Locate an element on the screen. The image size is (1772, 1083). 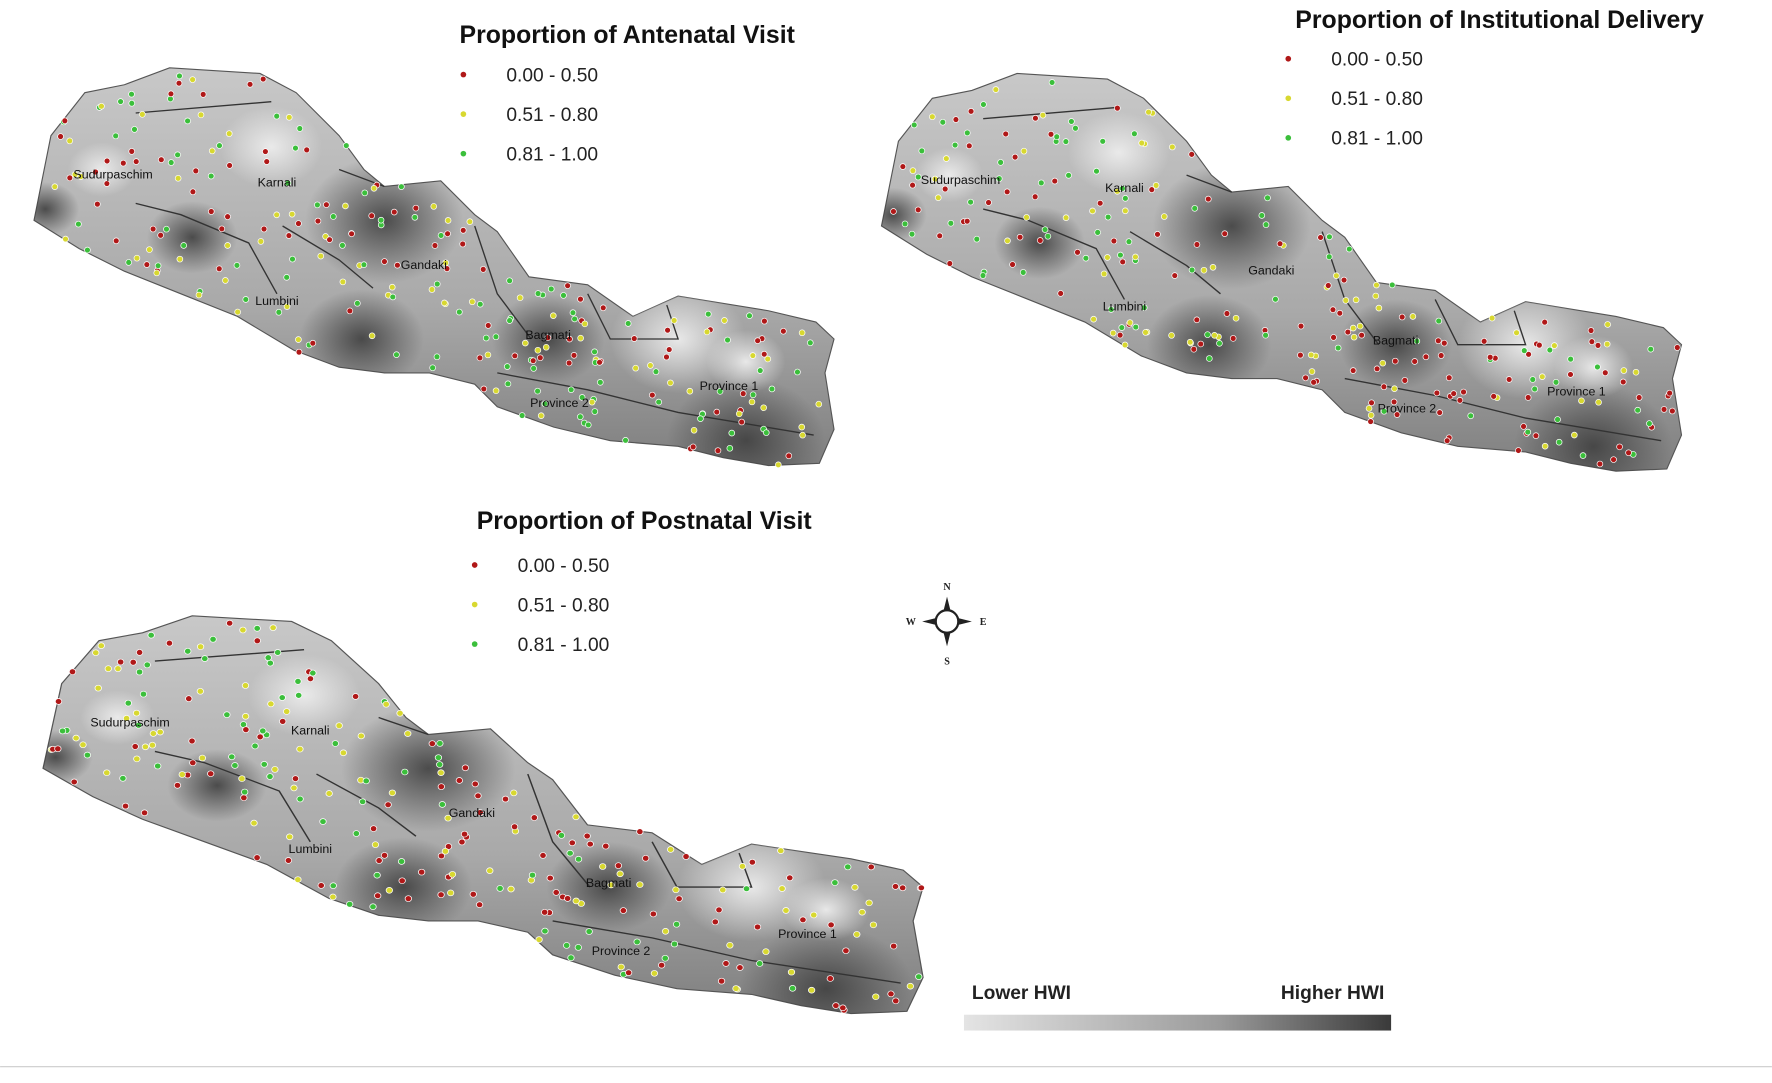
legend-label: 0.81 - 1.00 is located at coordinates (564, 645).